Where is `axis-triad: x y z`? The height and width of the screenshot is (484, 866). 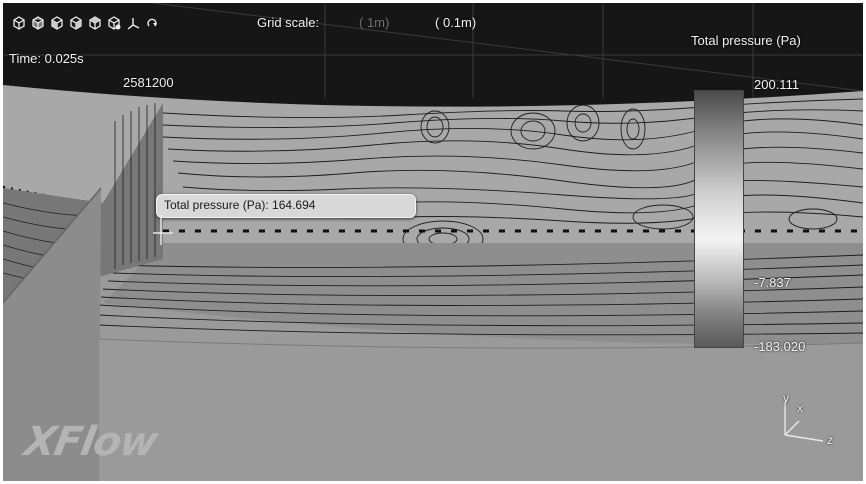
axis-triad: x y z is located at coordinates (810, 425).